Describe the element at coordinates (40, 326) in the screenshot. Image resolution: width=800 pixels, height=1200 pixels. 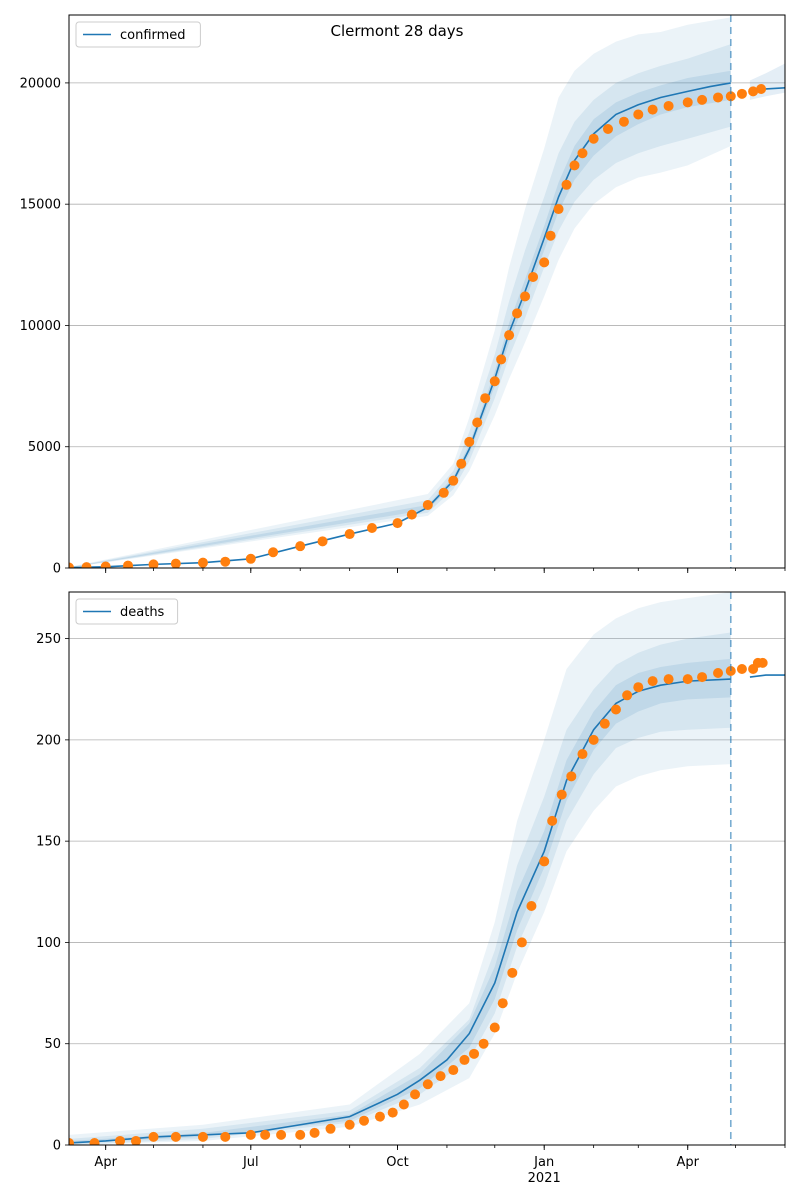
I see `y-tick-label: 10000` at that location.